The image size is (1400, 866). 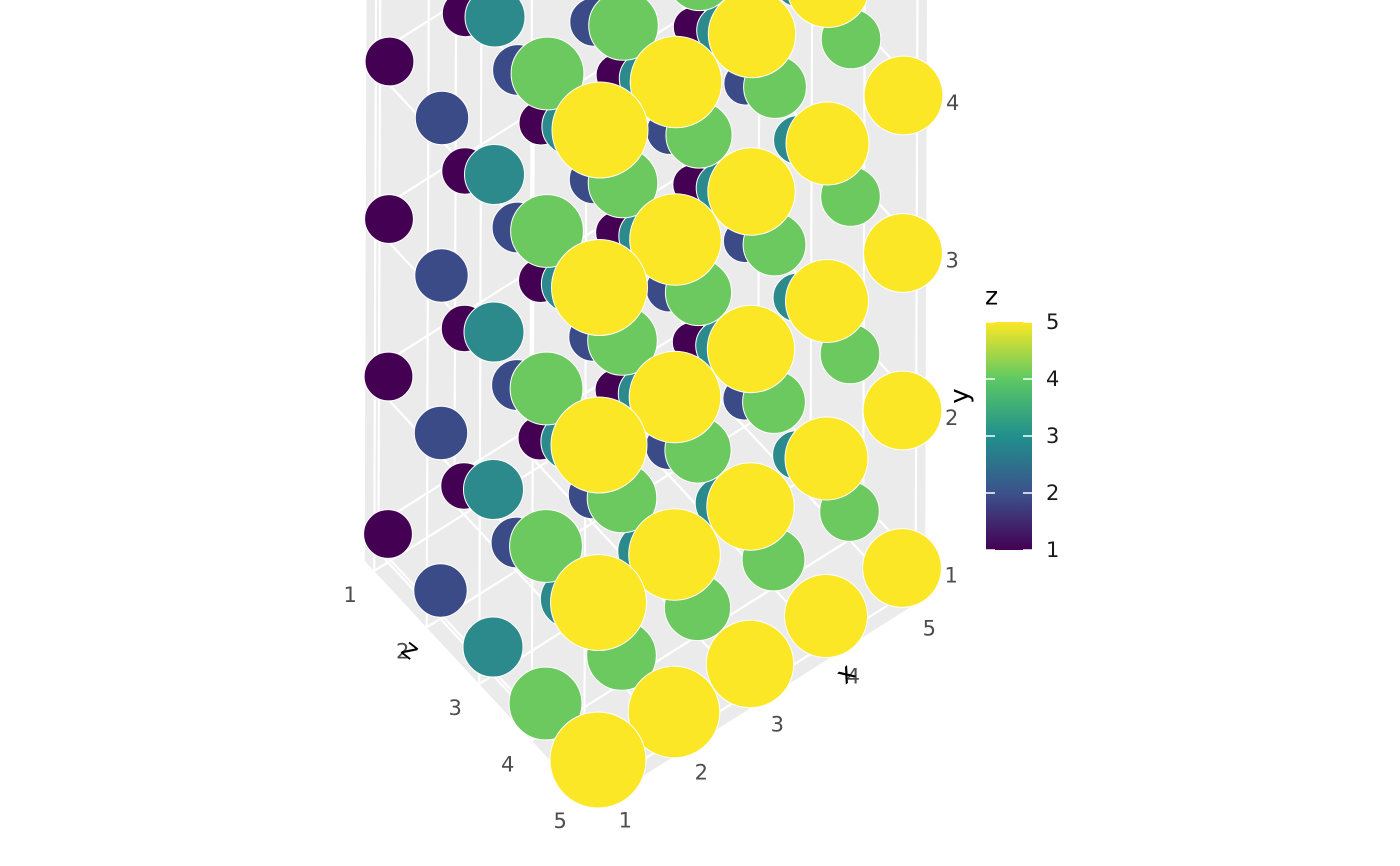 What do you see at coordinates (951, 261) in the screenshot?
I see `y-tick-3: 3` at bounding box center [951, 261].